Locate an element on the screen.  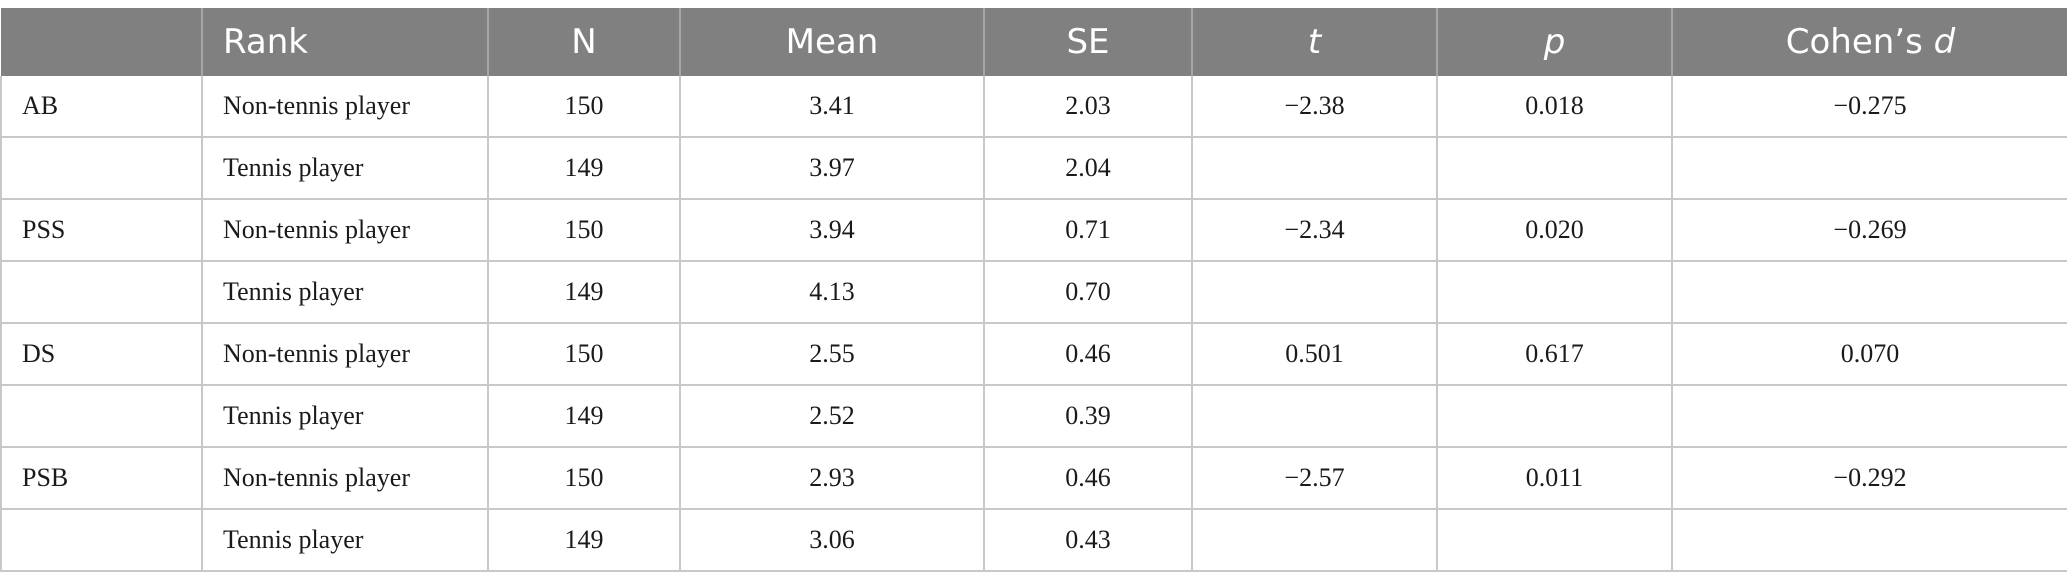
table-row: Tennis player 149 2.52 0.39 is located at coordinates (1033, 416).